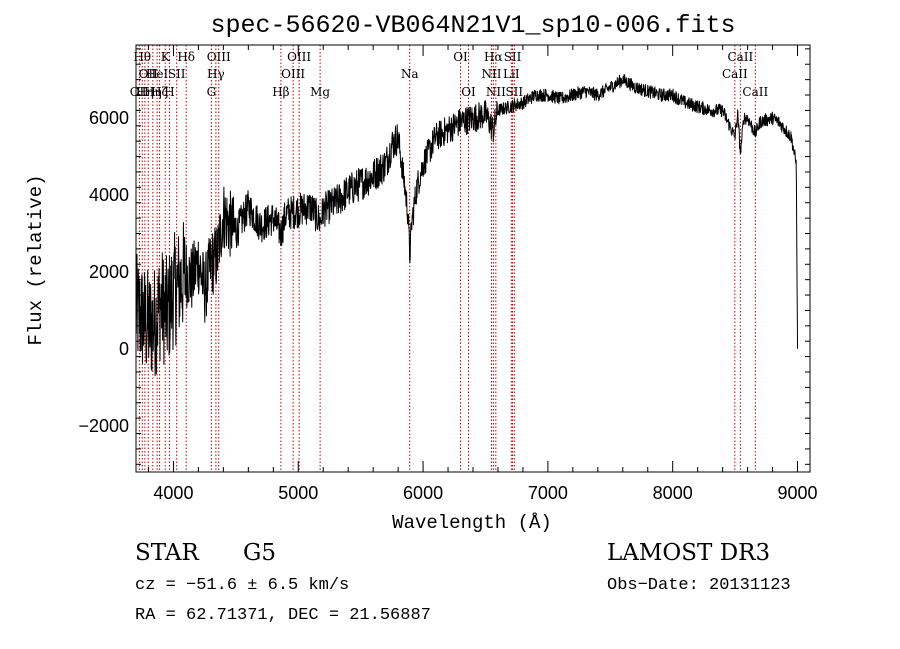 This screenshot has height=649, width=900. I want to click on line-marker-label: LiI, so click(511, 74).